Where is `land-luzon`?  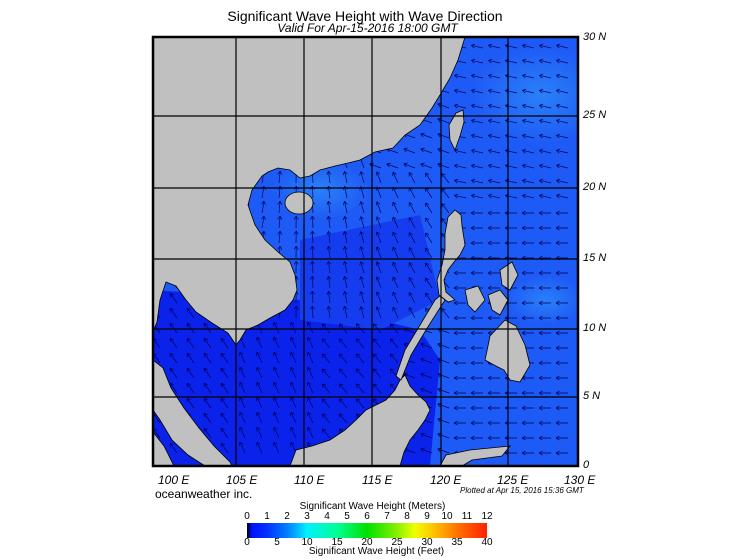
land-luzon is located at coordinates (451, 256).